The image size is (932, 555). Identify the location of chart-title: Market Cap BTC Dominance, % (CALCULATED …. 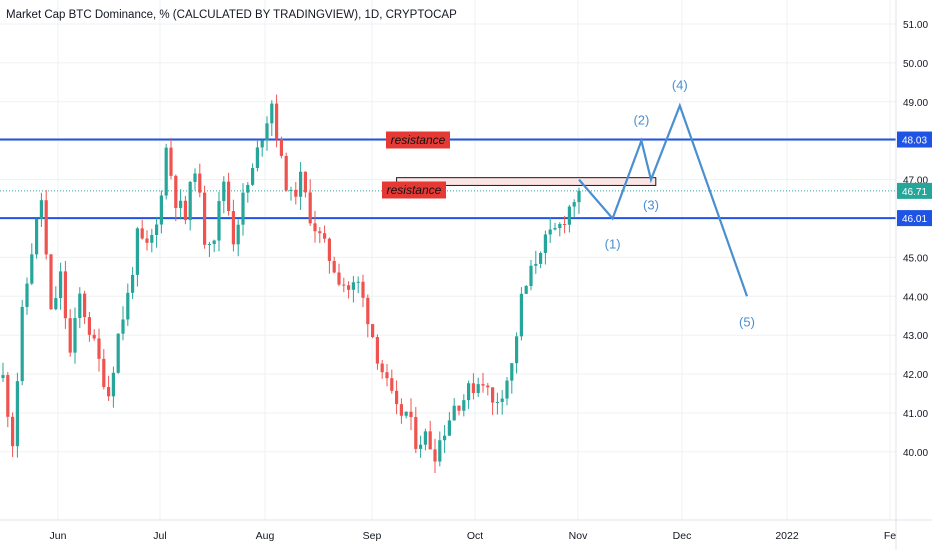
(231, 15).